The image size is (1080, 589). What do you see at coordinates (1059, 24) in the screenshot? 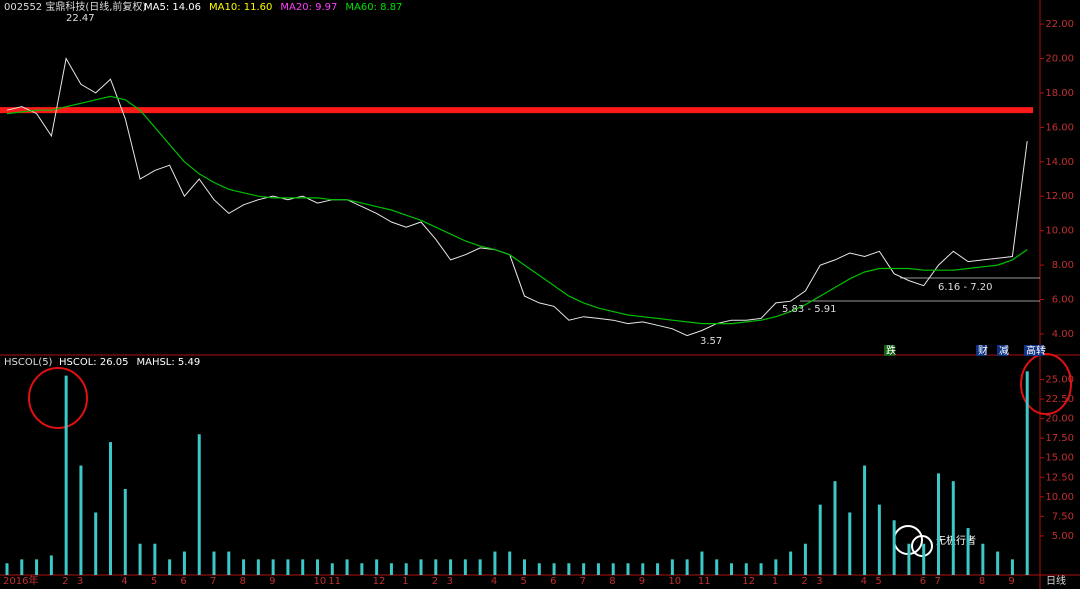
I see `y-tick-label: 22.00` at bounding box center [1059, 24].